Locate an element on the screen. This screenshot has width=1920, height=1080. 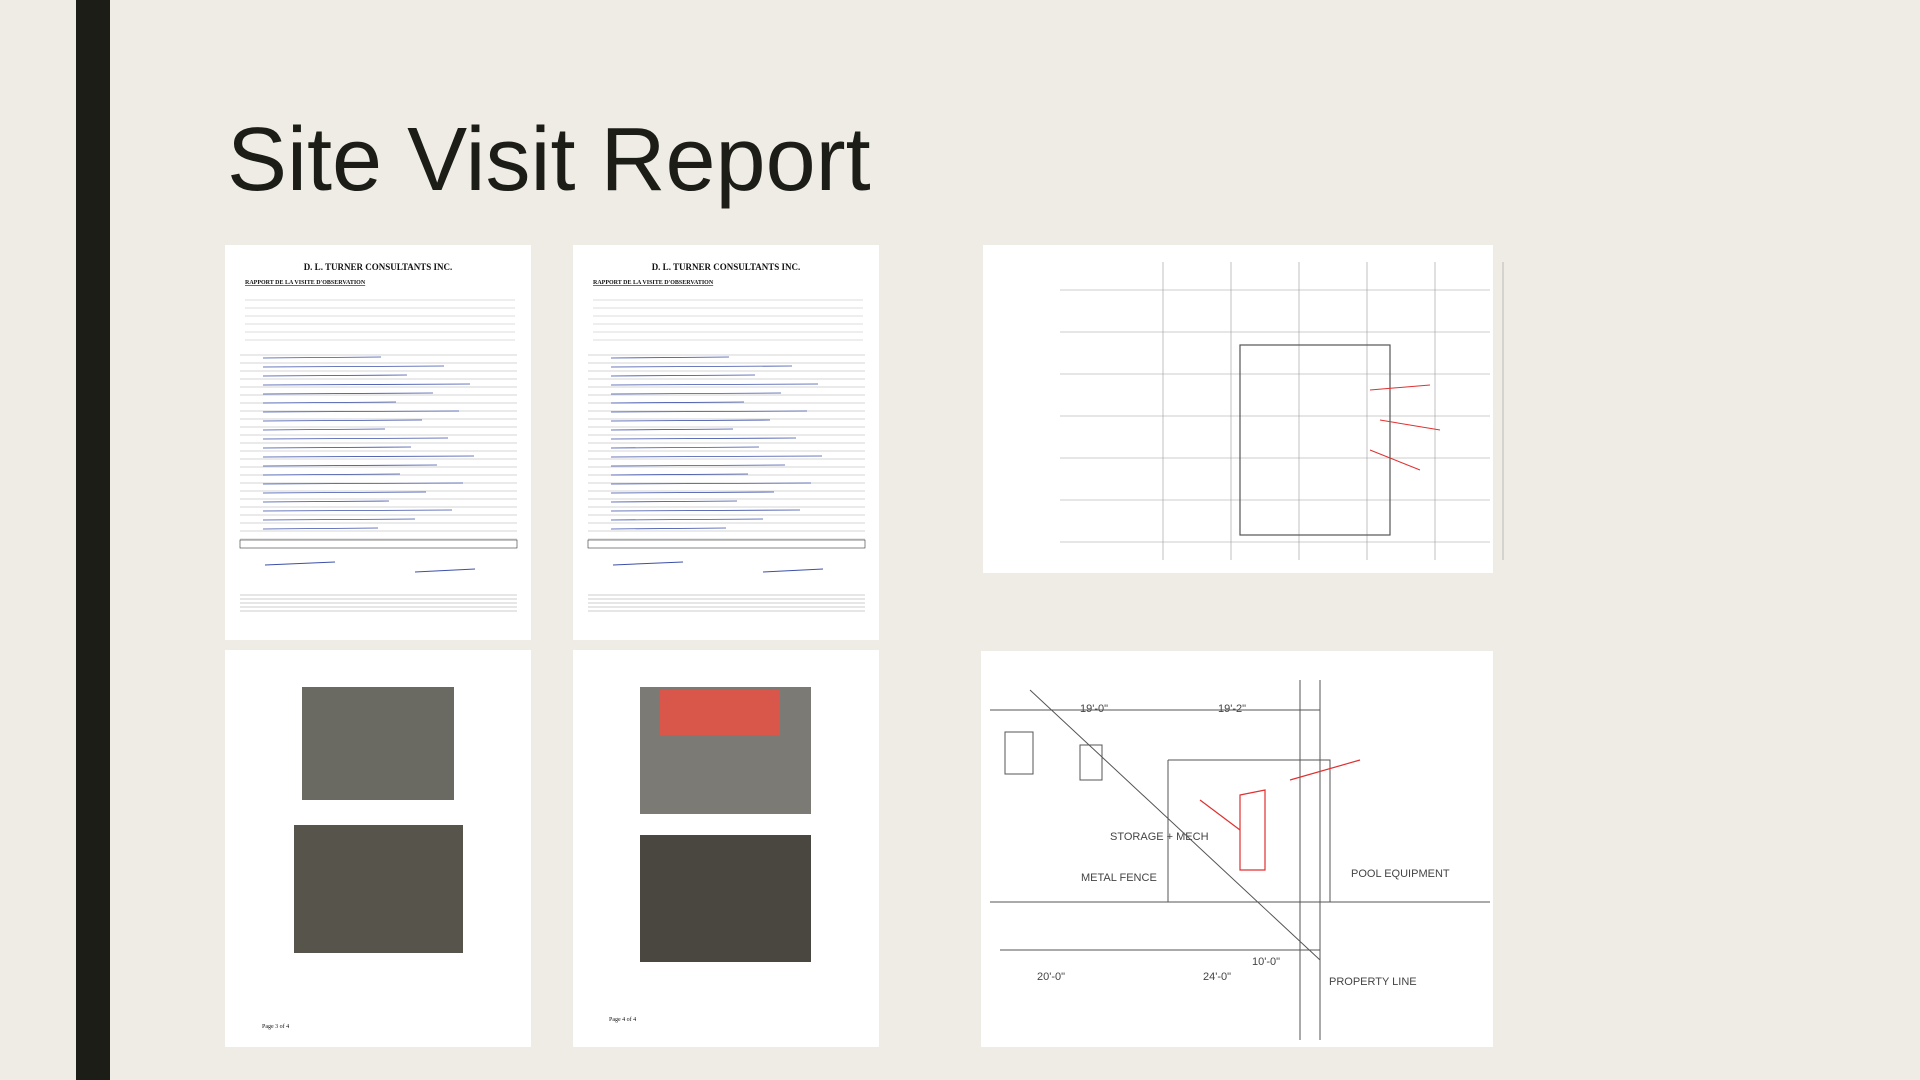
plan-label: METAL FENCE is located at coordinates (1119, 878).